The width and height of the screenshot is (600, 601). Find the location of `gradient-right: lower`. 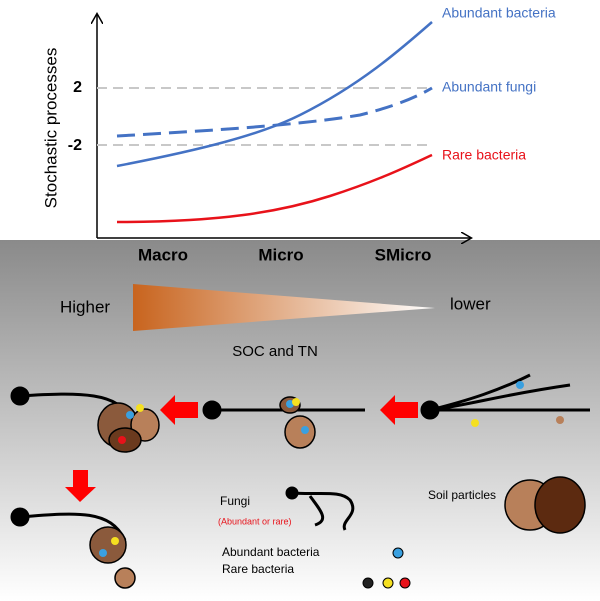

gradient-right: lower is located at coordinates (470, 303).